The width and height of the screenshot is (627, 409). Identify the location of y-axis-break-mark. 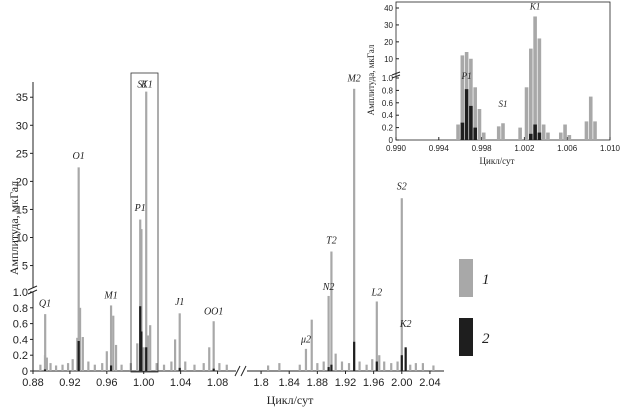
(32, 288).